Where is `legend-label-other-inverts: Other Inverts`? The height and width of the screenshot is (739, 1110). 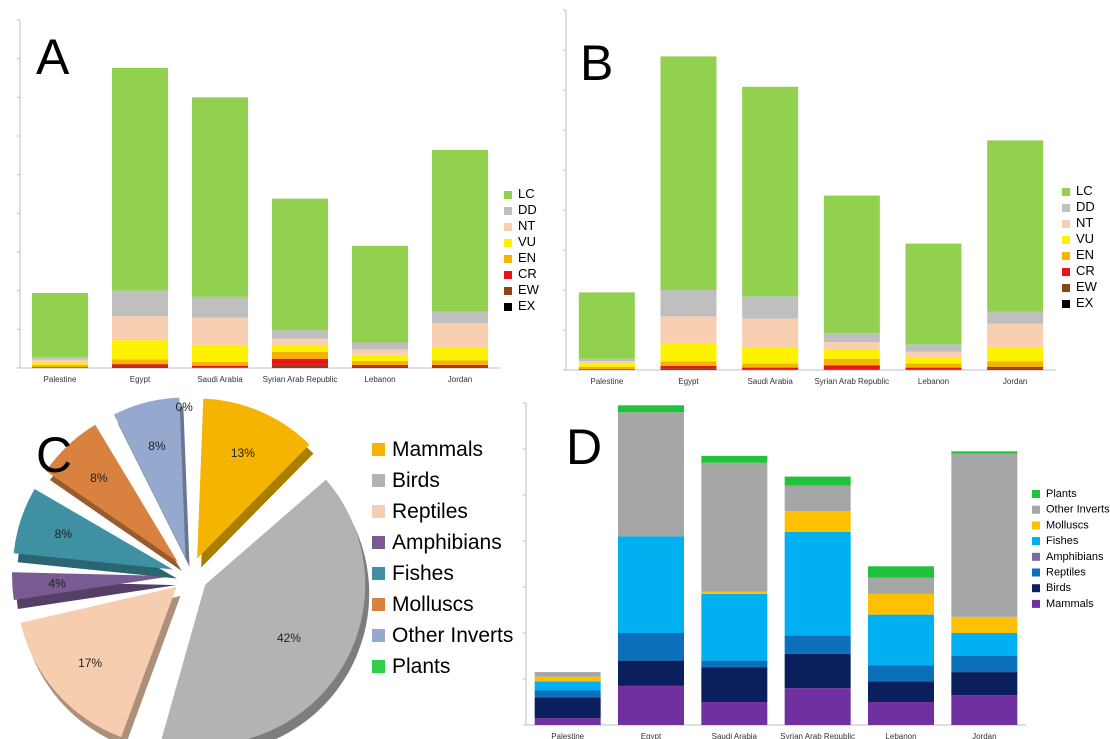 legend-label-other-inverts: Other Inverts is located at coordinates (1078, 510).